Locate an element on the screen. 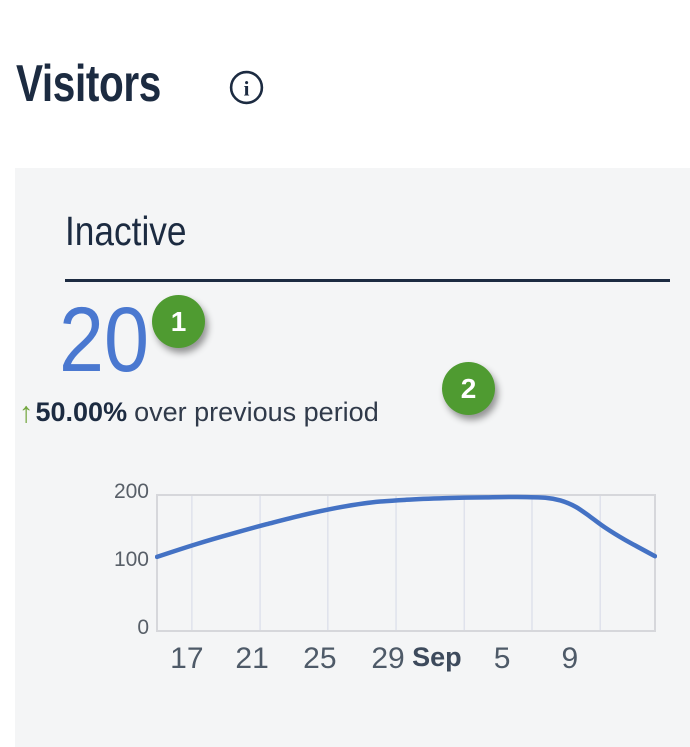 The width and height of the screenshot is (690, 747). trend-text: over previous period is located at coordinates (256, 412).